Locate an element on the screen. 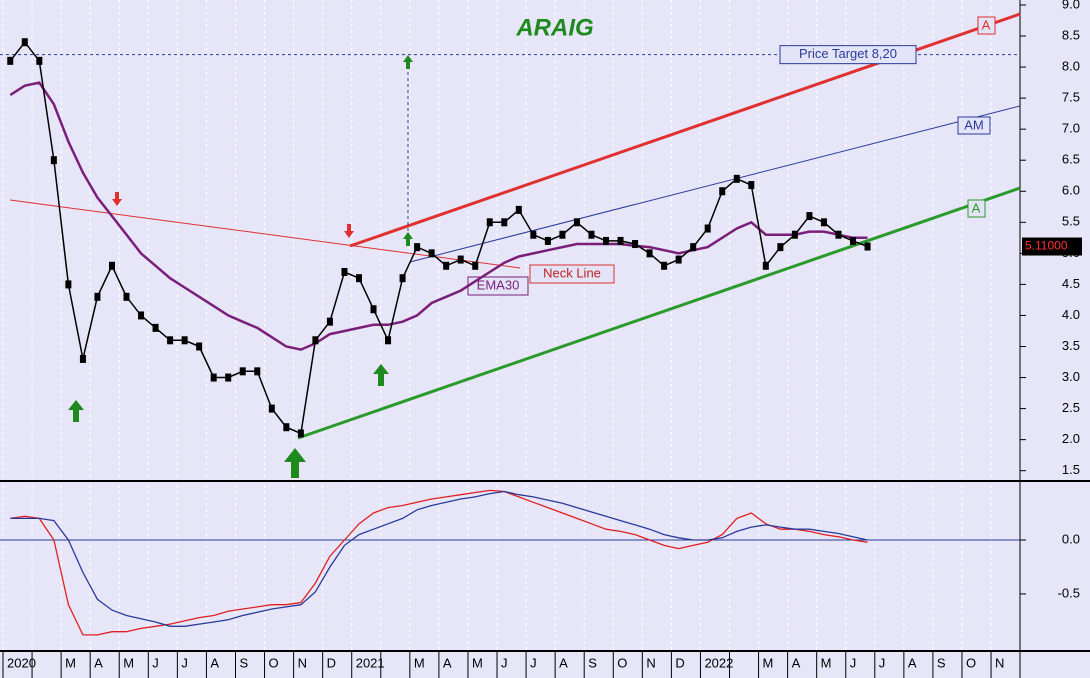 The width and height of the screenshot is (1090, 678). x-tick-label: 2021 is located at coordinates (370, 662).